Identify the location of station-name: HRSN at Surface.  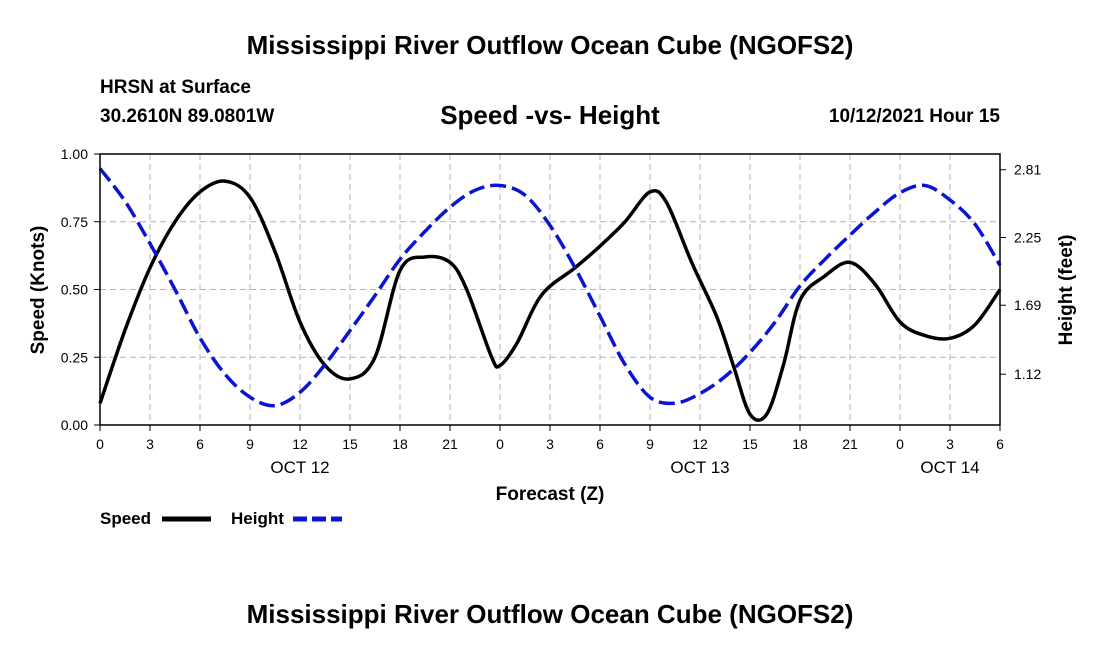
(175, 87).